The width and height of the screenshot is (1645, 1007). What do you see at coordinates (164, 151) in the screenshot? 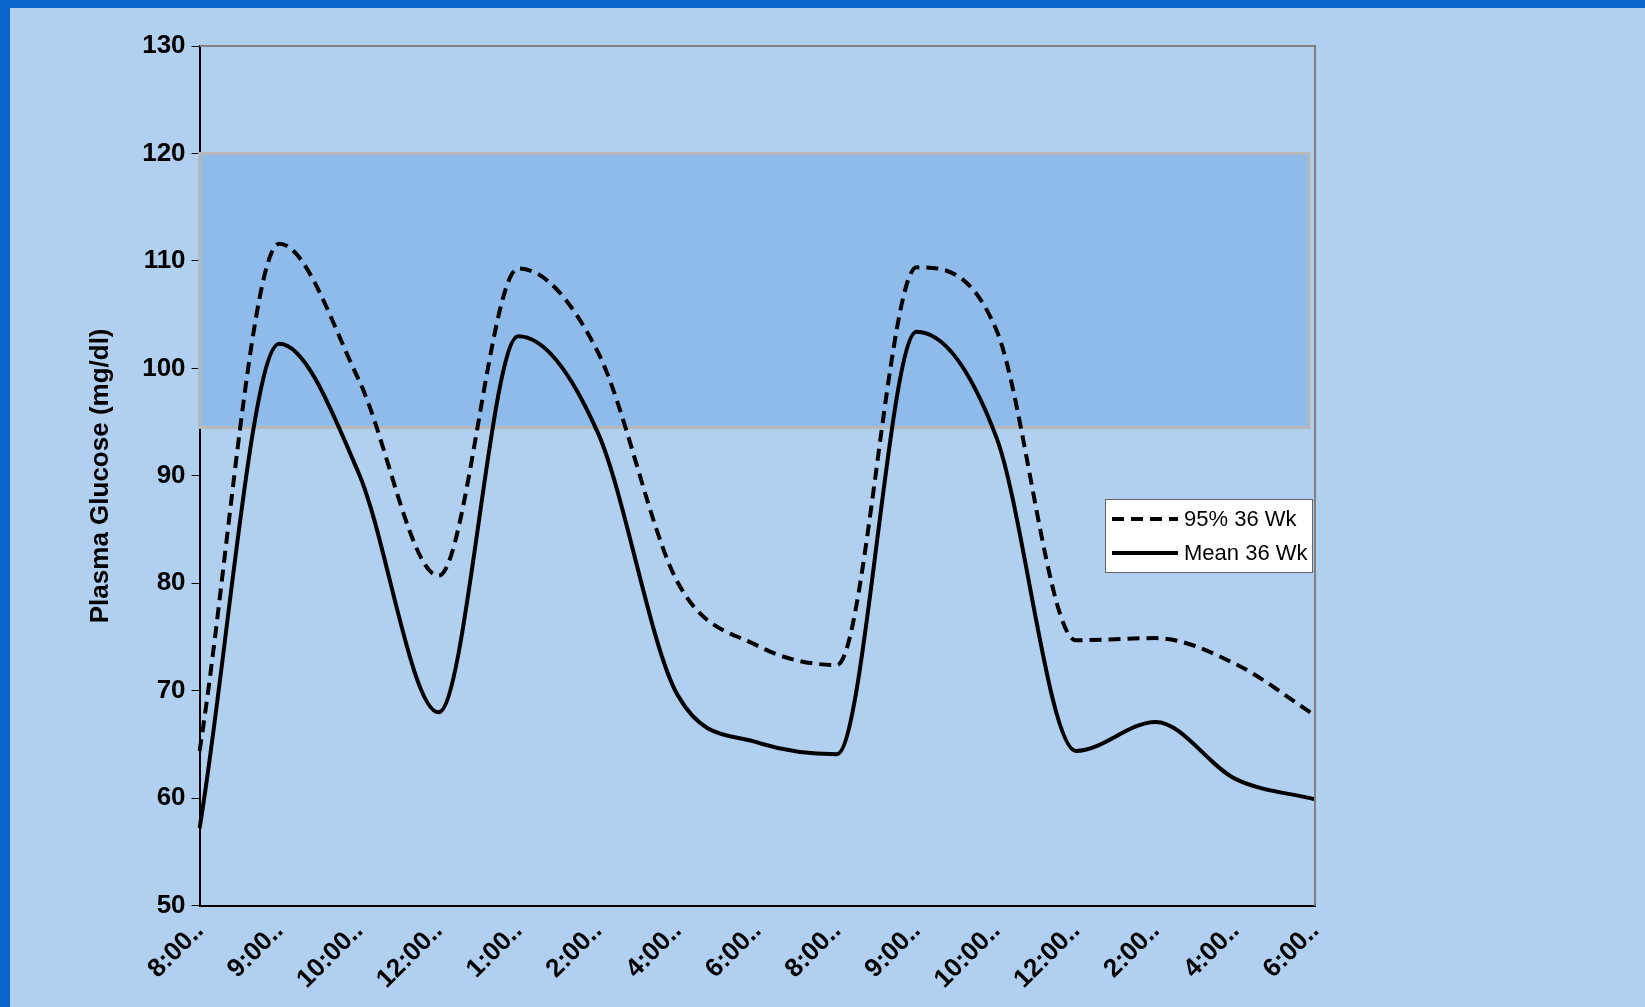
I see `y-tick-label: 120` at bounding box center [164, 151].